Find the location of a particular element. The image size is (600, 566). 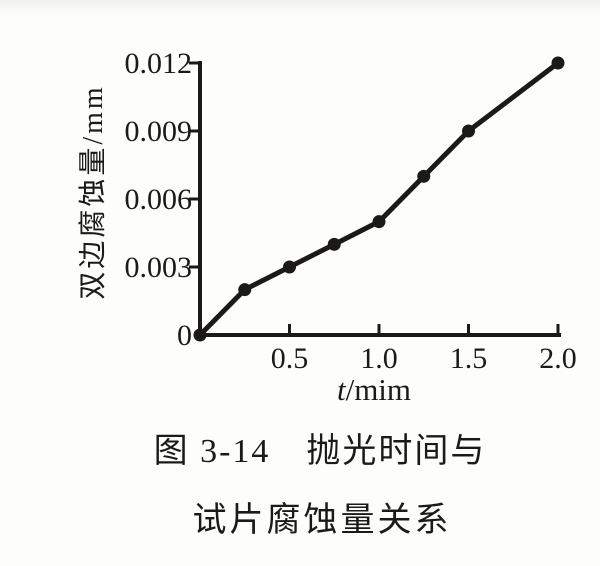

figure-caption-line2: 试片腐蚀量关系 is located at coordinates (322, 520).